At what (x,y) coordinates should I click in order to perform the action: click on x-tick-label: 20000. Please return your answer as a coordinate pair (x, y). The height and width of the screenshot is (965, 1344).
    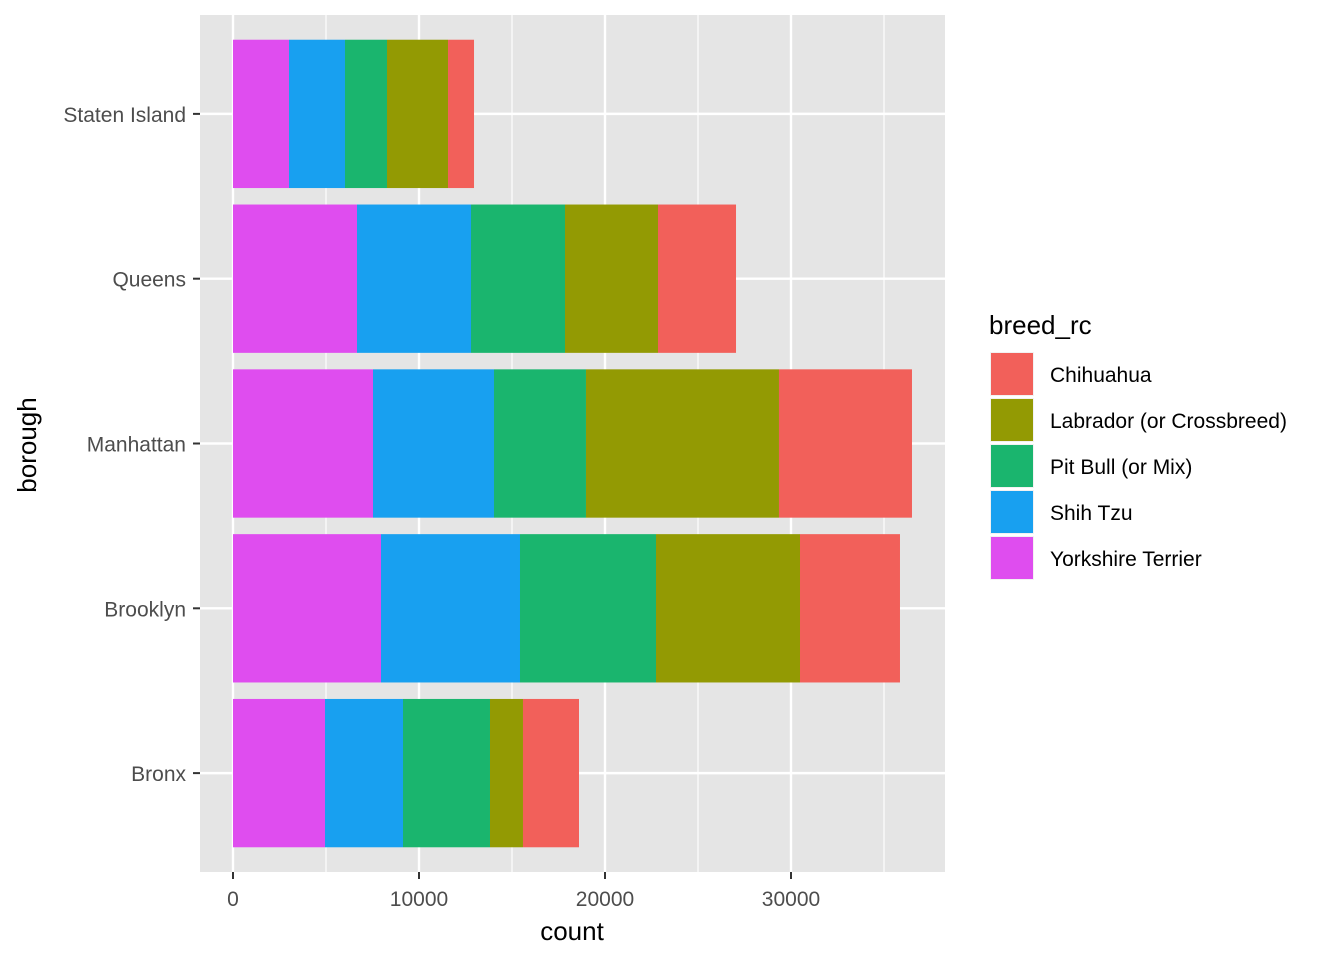
    Looking at the image, I should click on (605, 899).